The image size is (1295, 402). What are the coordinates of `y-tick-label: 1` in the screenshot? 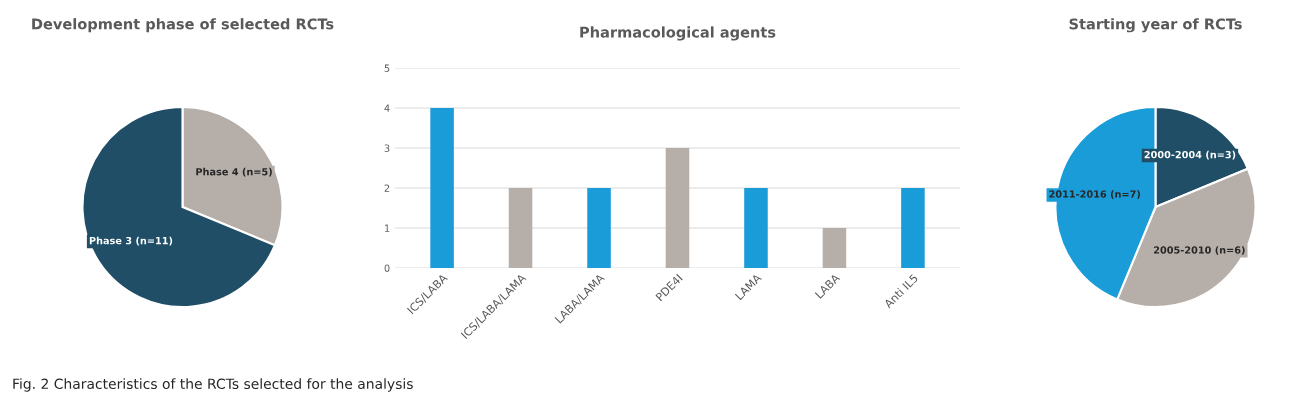 It's located at (387, 228).